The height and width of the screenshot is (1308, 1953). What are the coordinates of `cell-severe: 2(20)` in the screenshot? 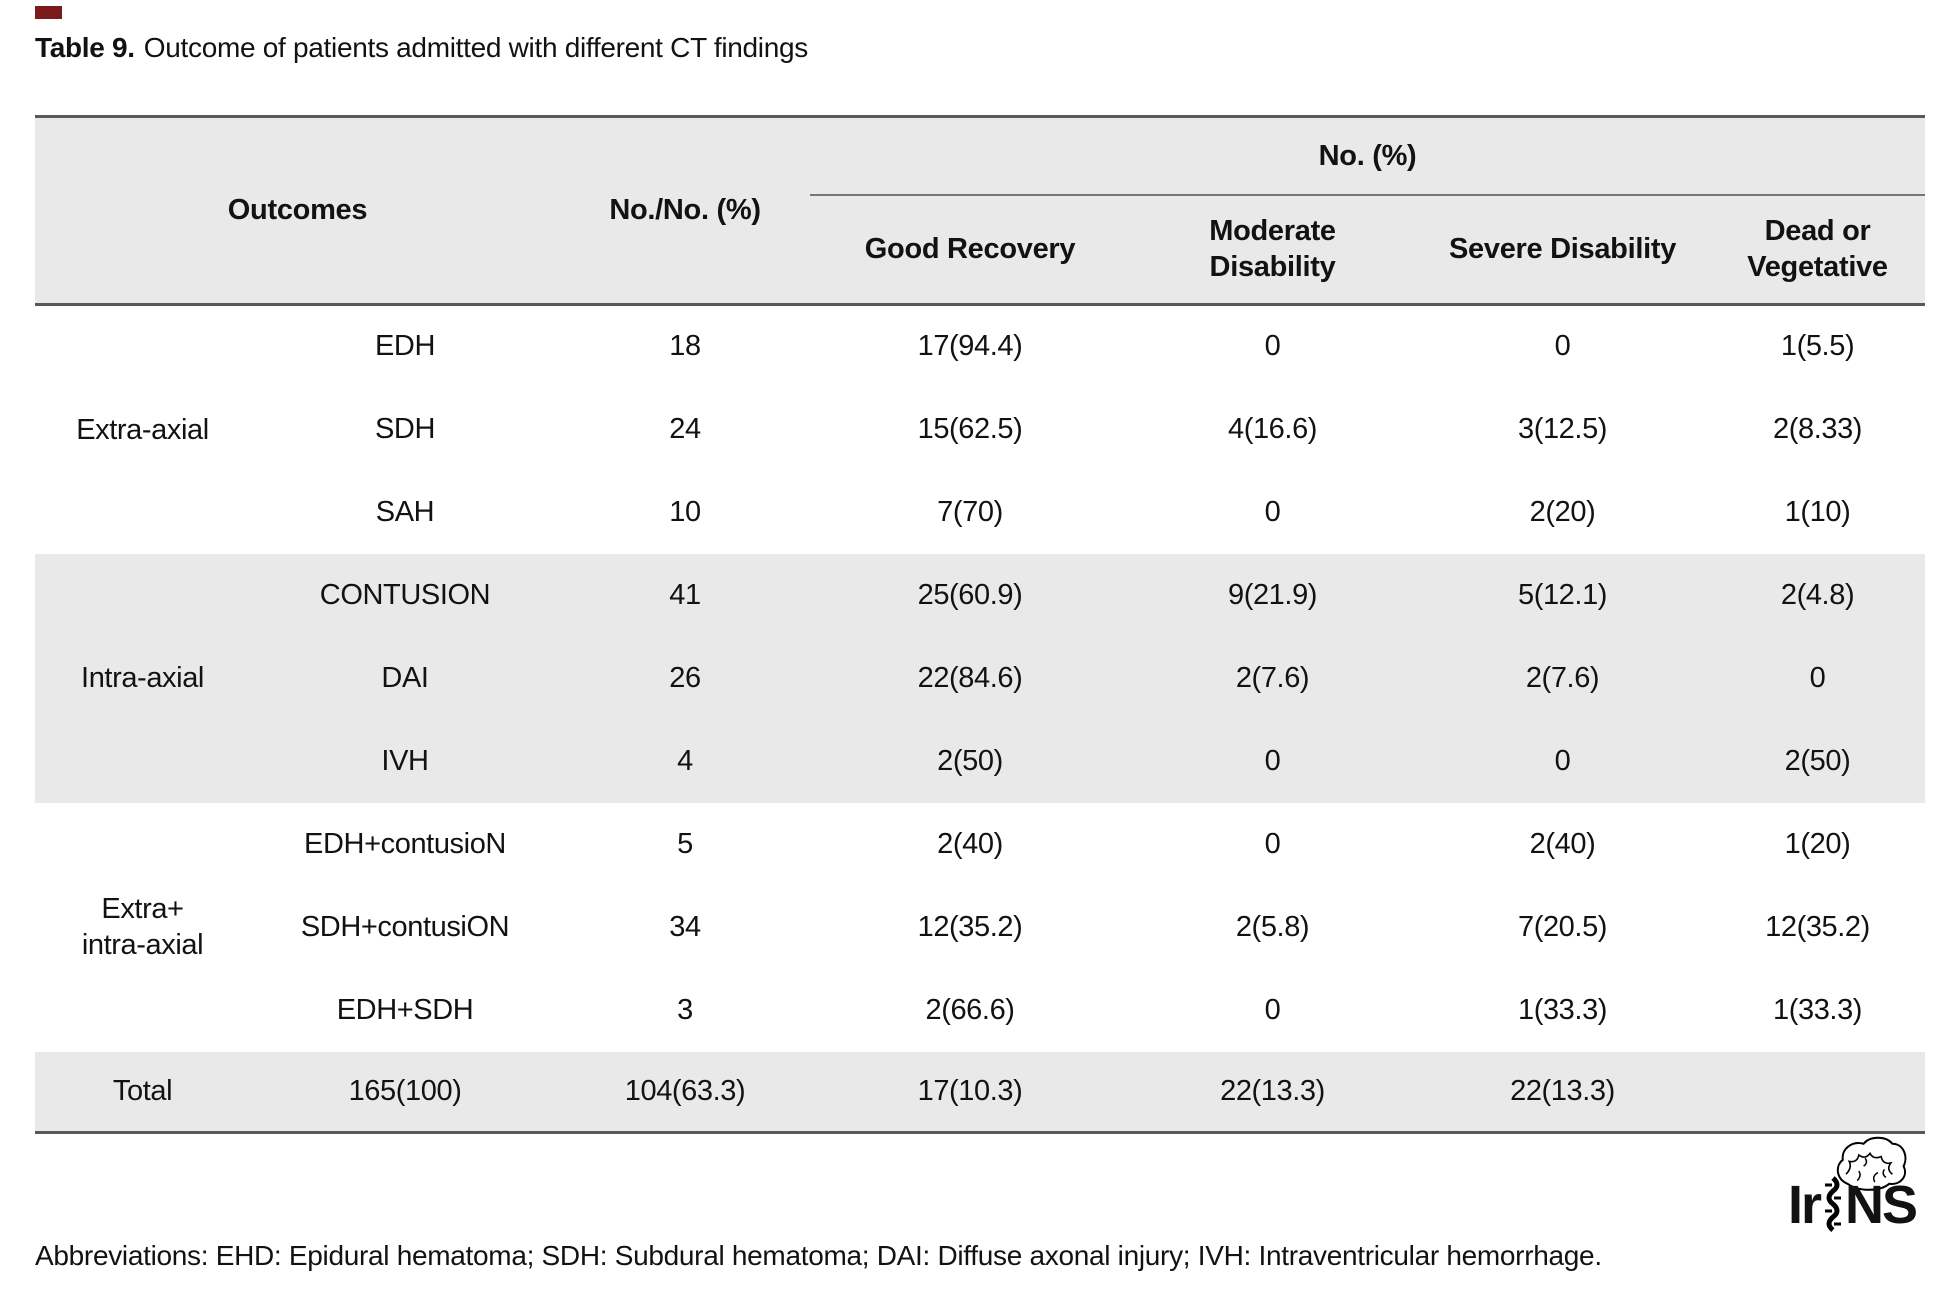 It's located at (1562, 511).